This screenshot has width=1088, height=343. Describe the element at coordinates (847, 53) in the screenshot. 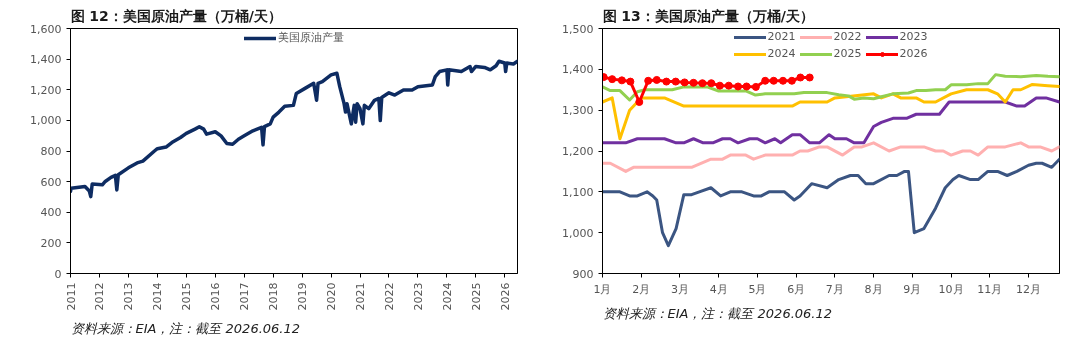

I see `legend-label: 2025` at that location.